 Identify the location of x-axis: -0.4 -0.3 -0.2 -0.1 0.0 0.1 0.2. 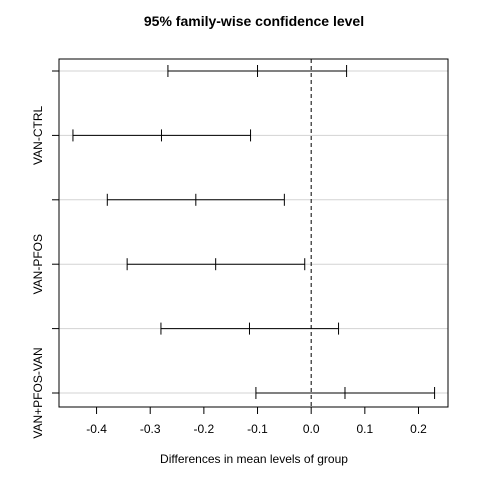
(256, 421).